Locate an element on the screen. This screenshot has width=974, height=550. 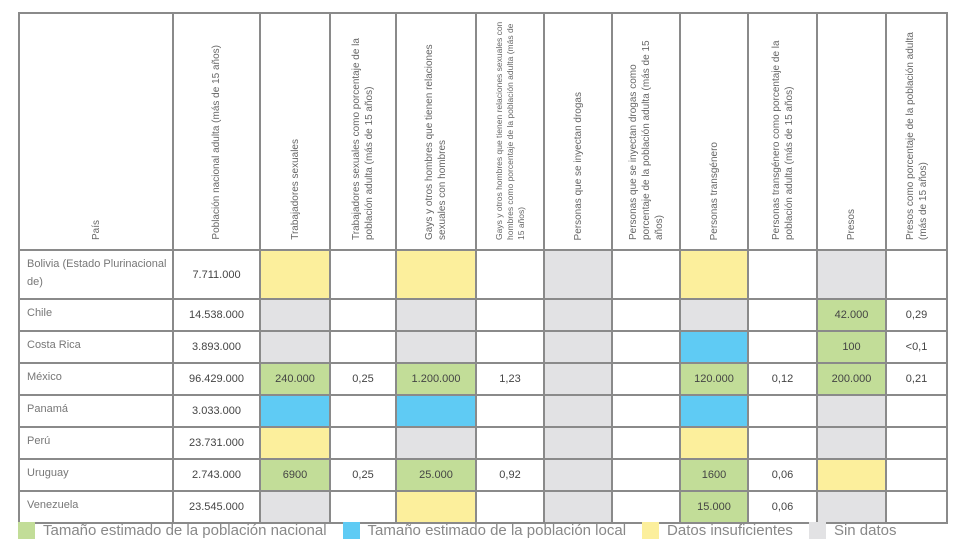
population-cell: 3.033.000 is located at coordinates (216, 411).